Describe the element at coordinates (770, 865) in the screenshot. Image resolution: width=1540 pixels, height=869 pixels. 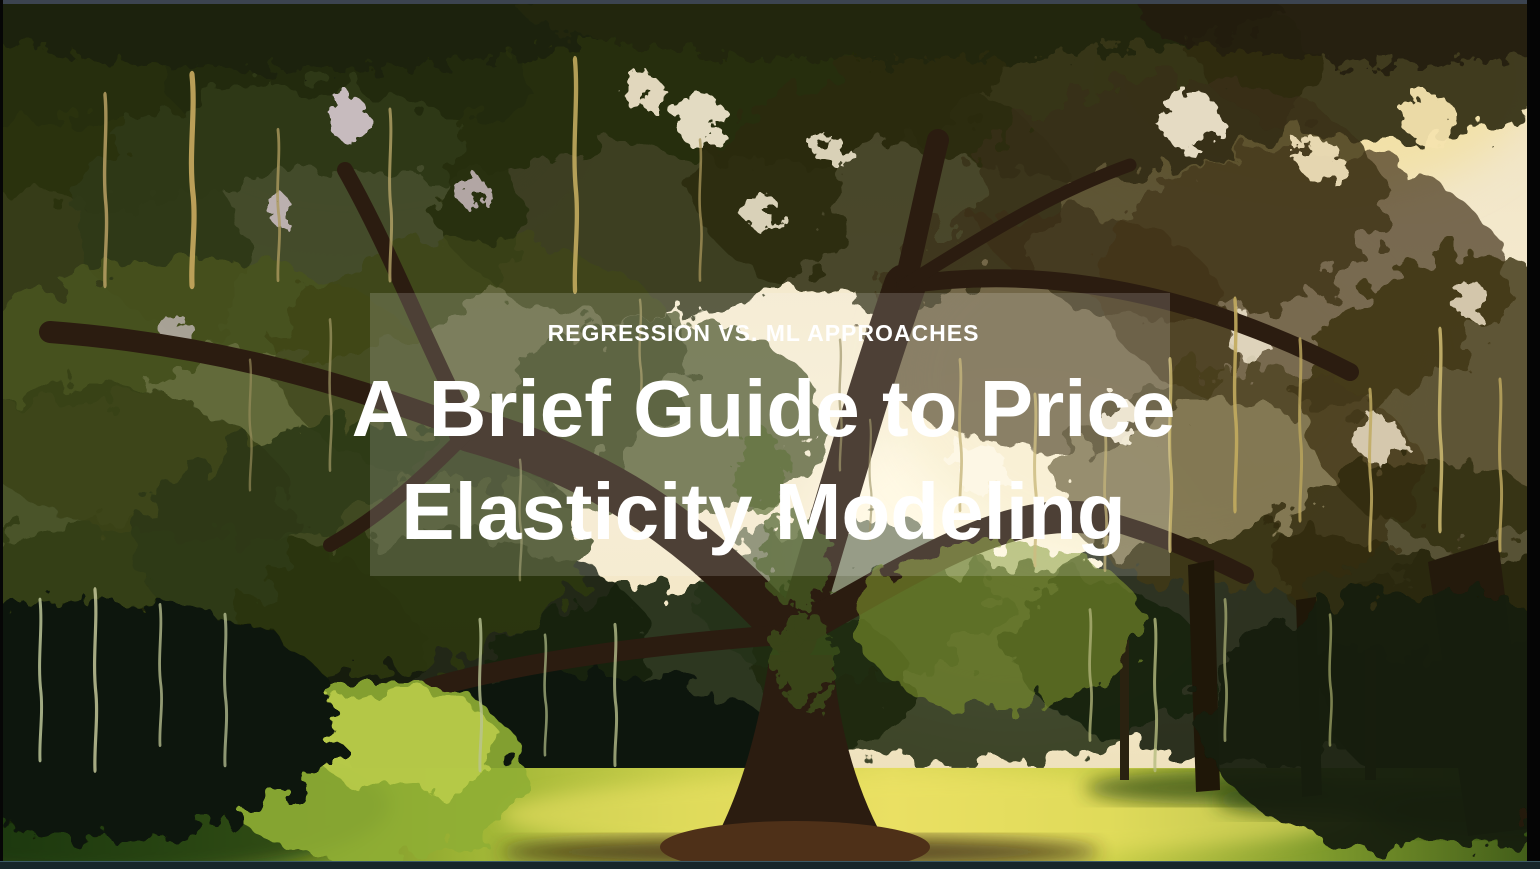
I see `window-edge-bottom` at that location.